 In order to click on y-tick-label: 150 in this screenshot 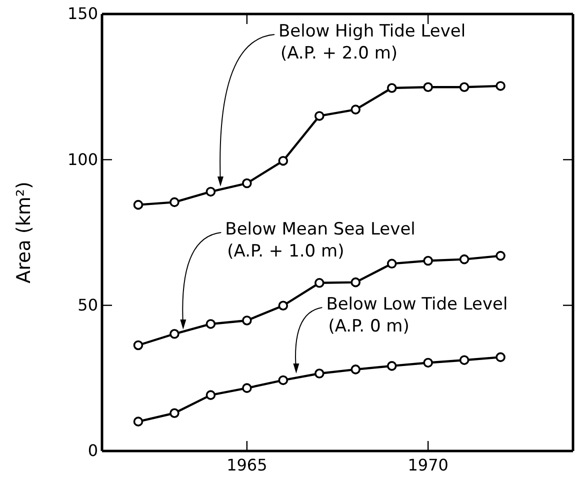, I will do `click(82, 14)`.